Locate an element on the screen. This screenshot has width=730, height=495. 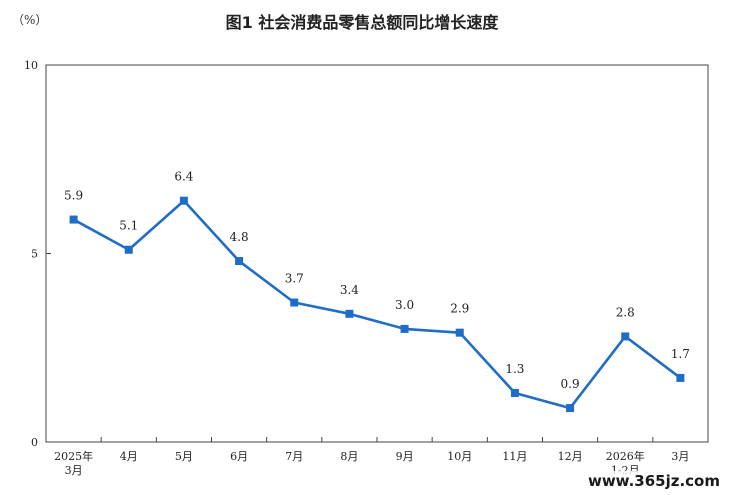
y-axis: 0 5 10 is located at coordinates (37, 254).